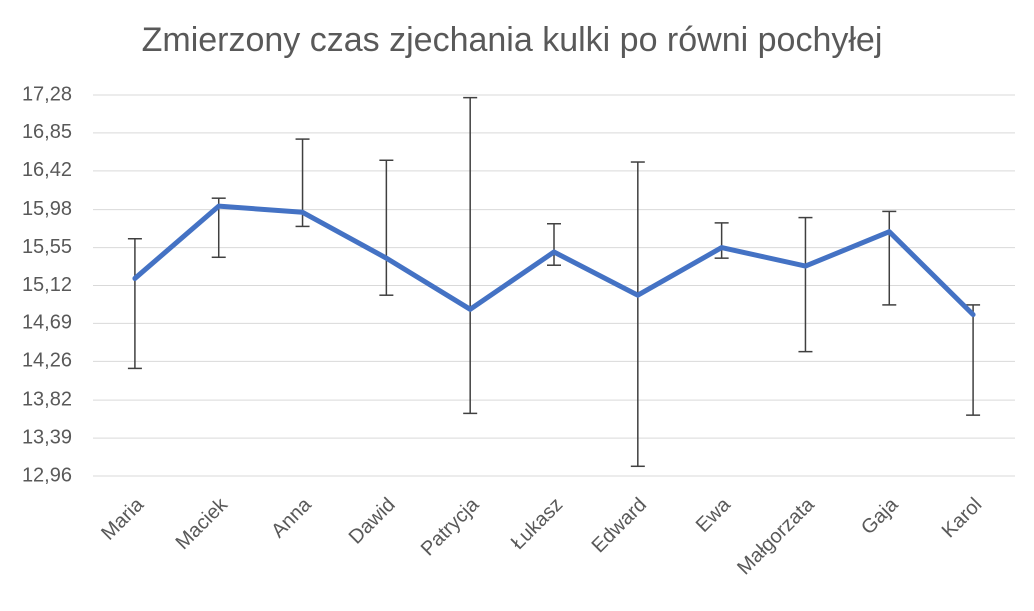 This screenshot has width=1034, height=611. I want to click on x-tick-label: Anna, so click(291, 517).